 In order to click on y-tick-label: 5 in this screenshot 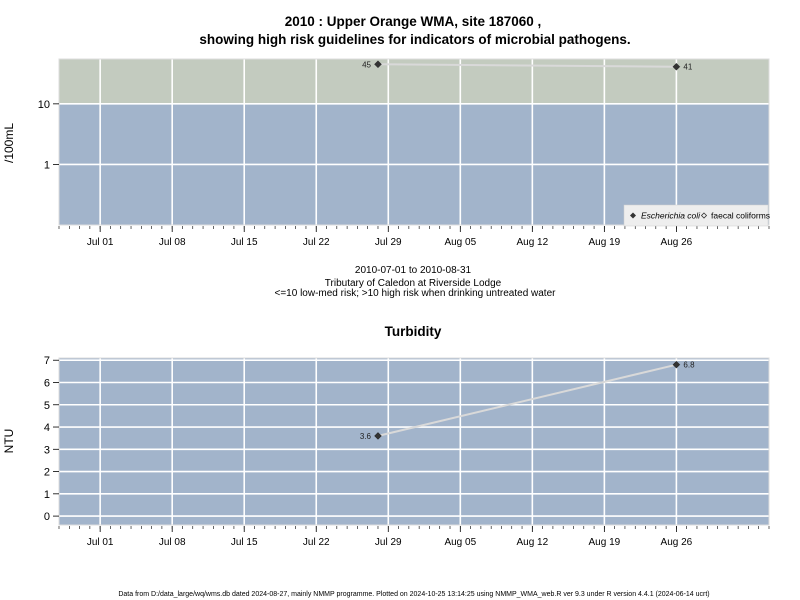, I will do `click(47, 406)`.